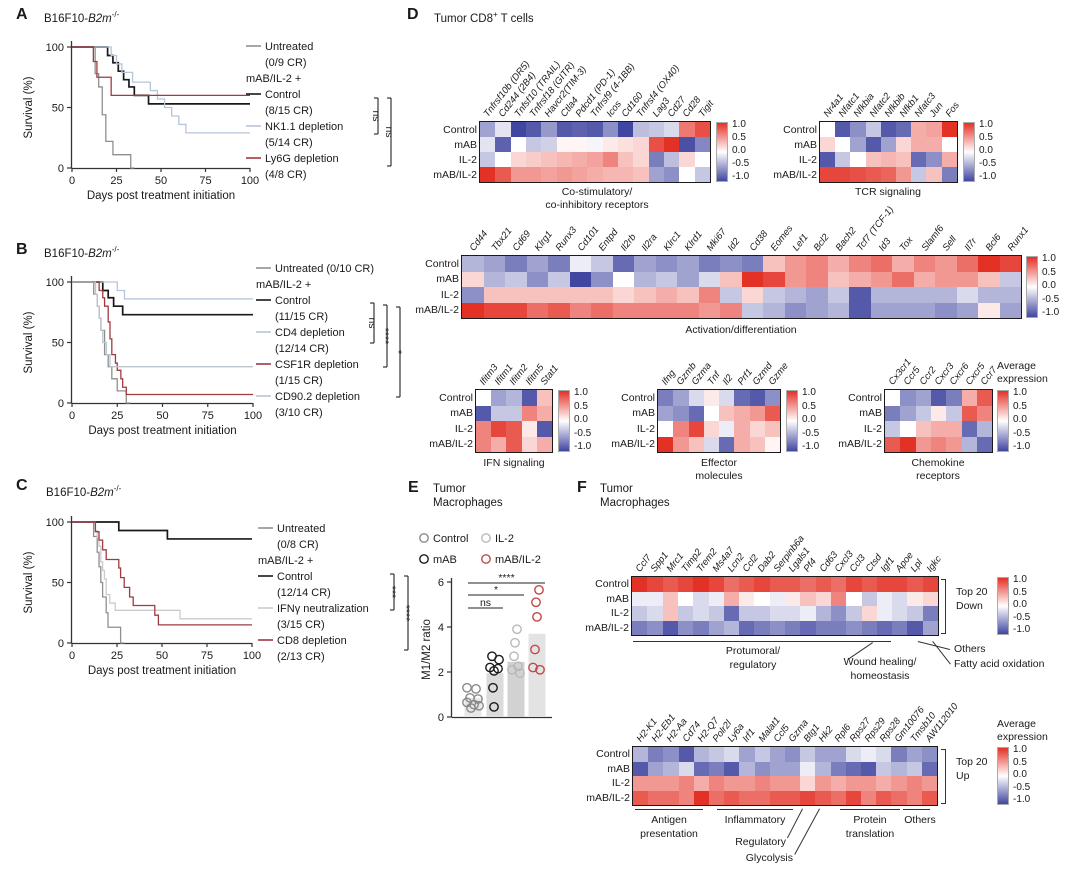 The height and width of the screenshot is (876, 1080). Describe the element at coordinates (385, 336) in the screenshot. I see `sig-label: ****` at that location.